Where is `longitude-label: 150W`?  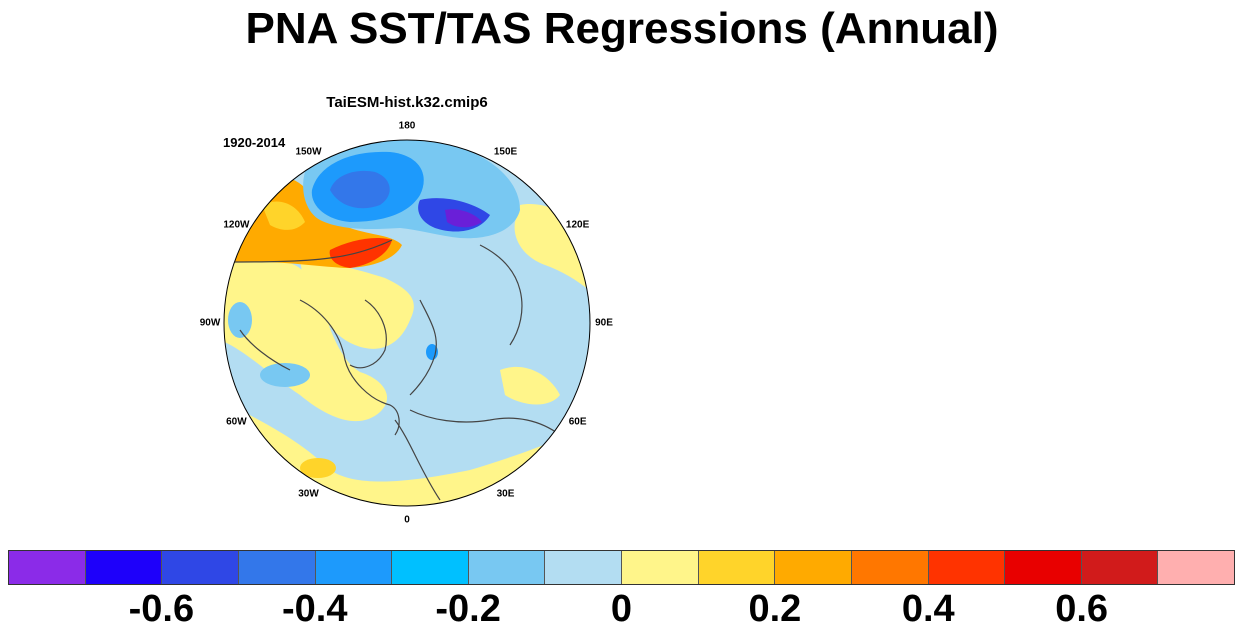 longitude-label: 150W is located at coordinates (308, 152).